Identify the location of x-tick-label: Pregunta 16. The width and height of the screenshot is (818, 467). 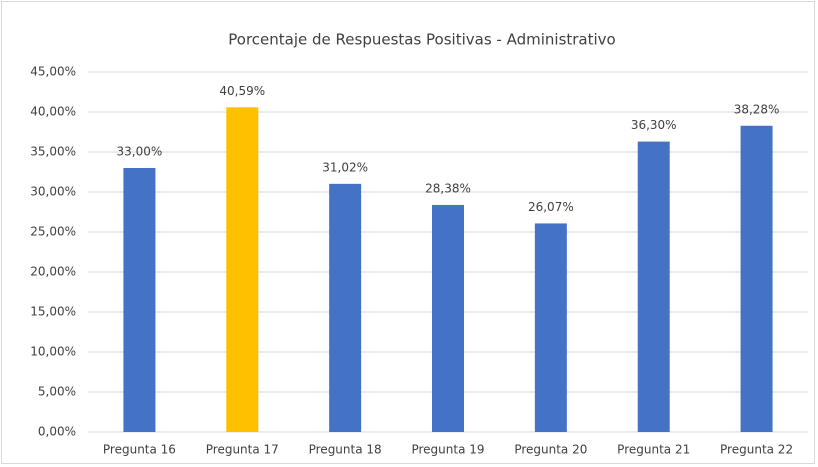
(139, 450).